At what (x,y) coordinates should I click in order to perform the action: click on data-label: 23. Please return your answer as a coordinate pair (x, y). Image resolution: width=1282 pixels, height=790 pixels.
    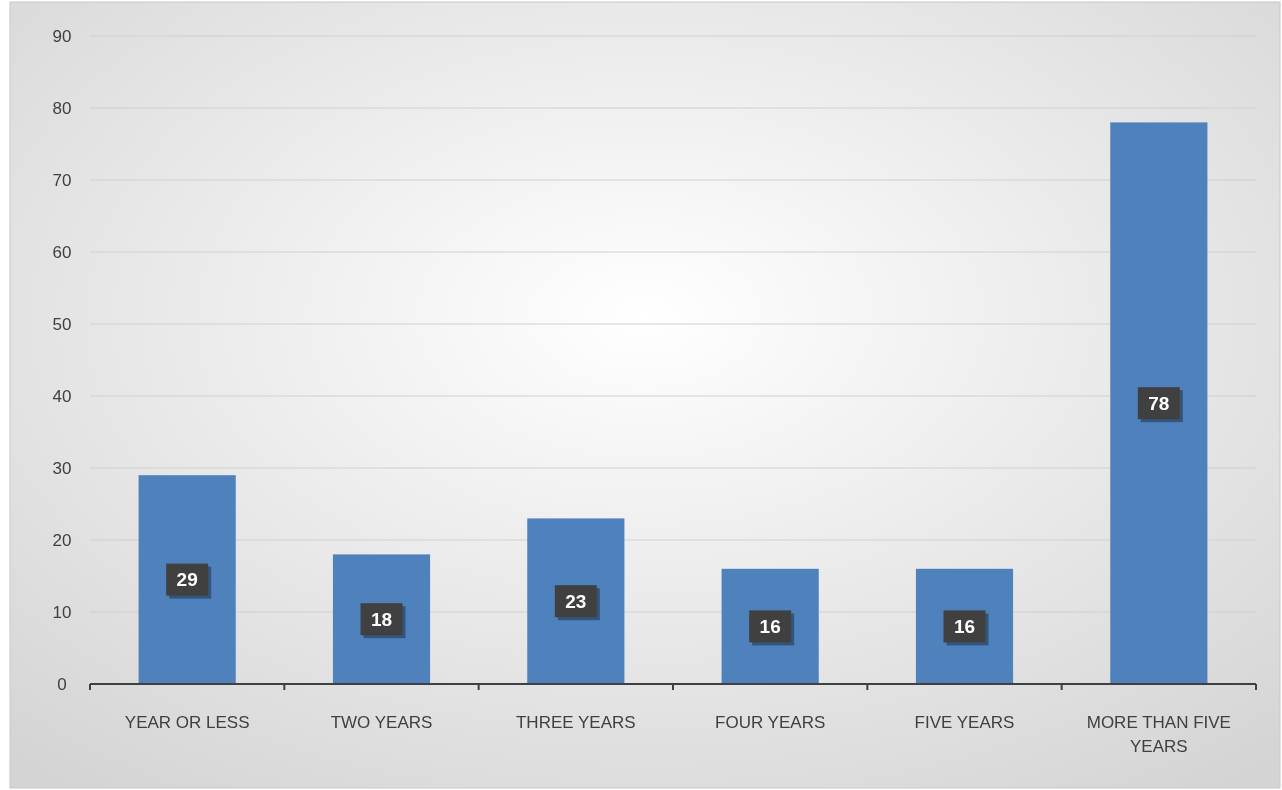
    Looking at the image, I should click on (576, 601).